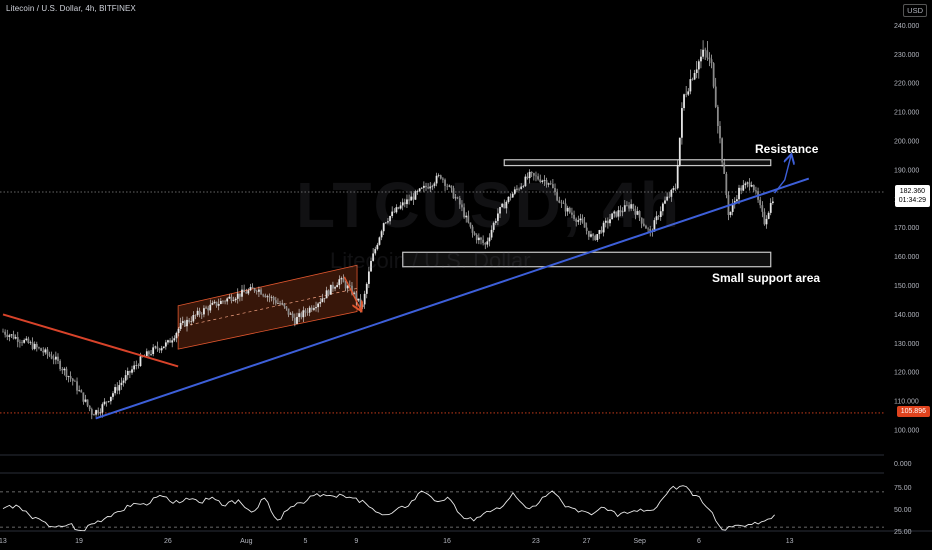 This screenshot has height=550, width=932. What do you see at coordinates (903, 532) in the screenshot?
I see `rsi-tick-label: 25.00` at bounding box center [903, 532].